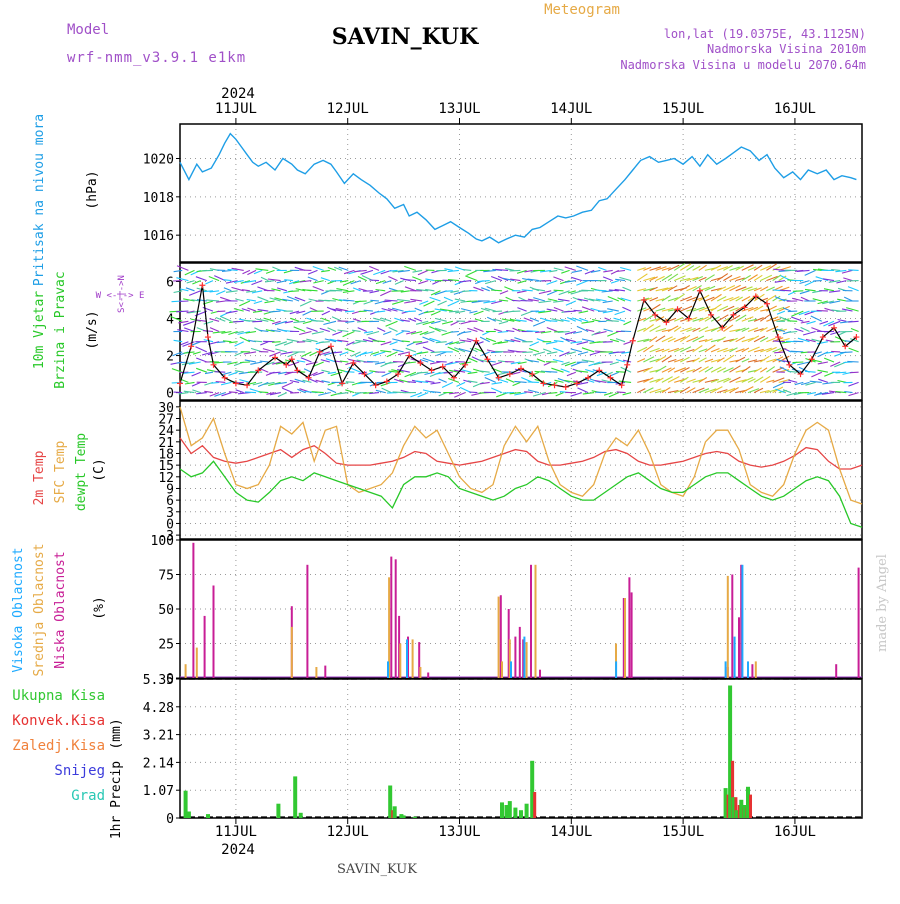 This screenshot has height=904, width=900. What do you see at coordinates (521, 455) in the screenshot?
I see `temp-sfc-line` at bounding box center [521, 455].